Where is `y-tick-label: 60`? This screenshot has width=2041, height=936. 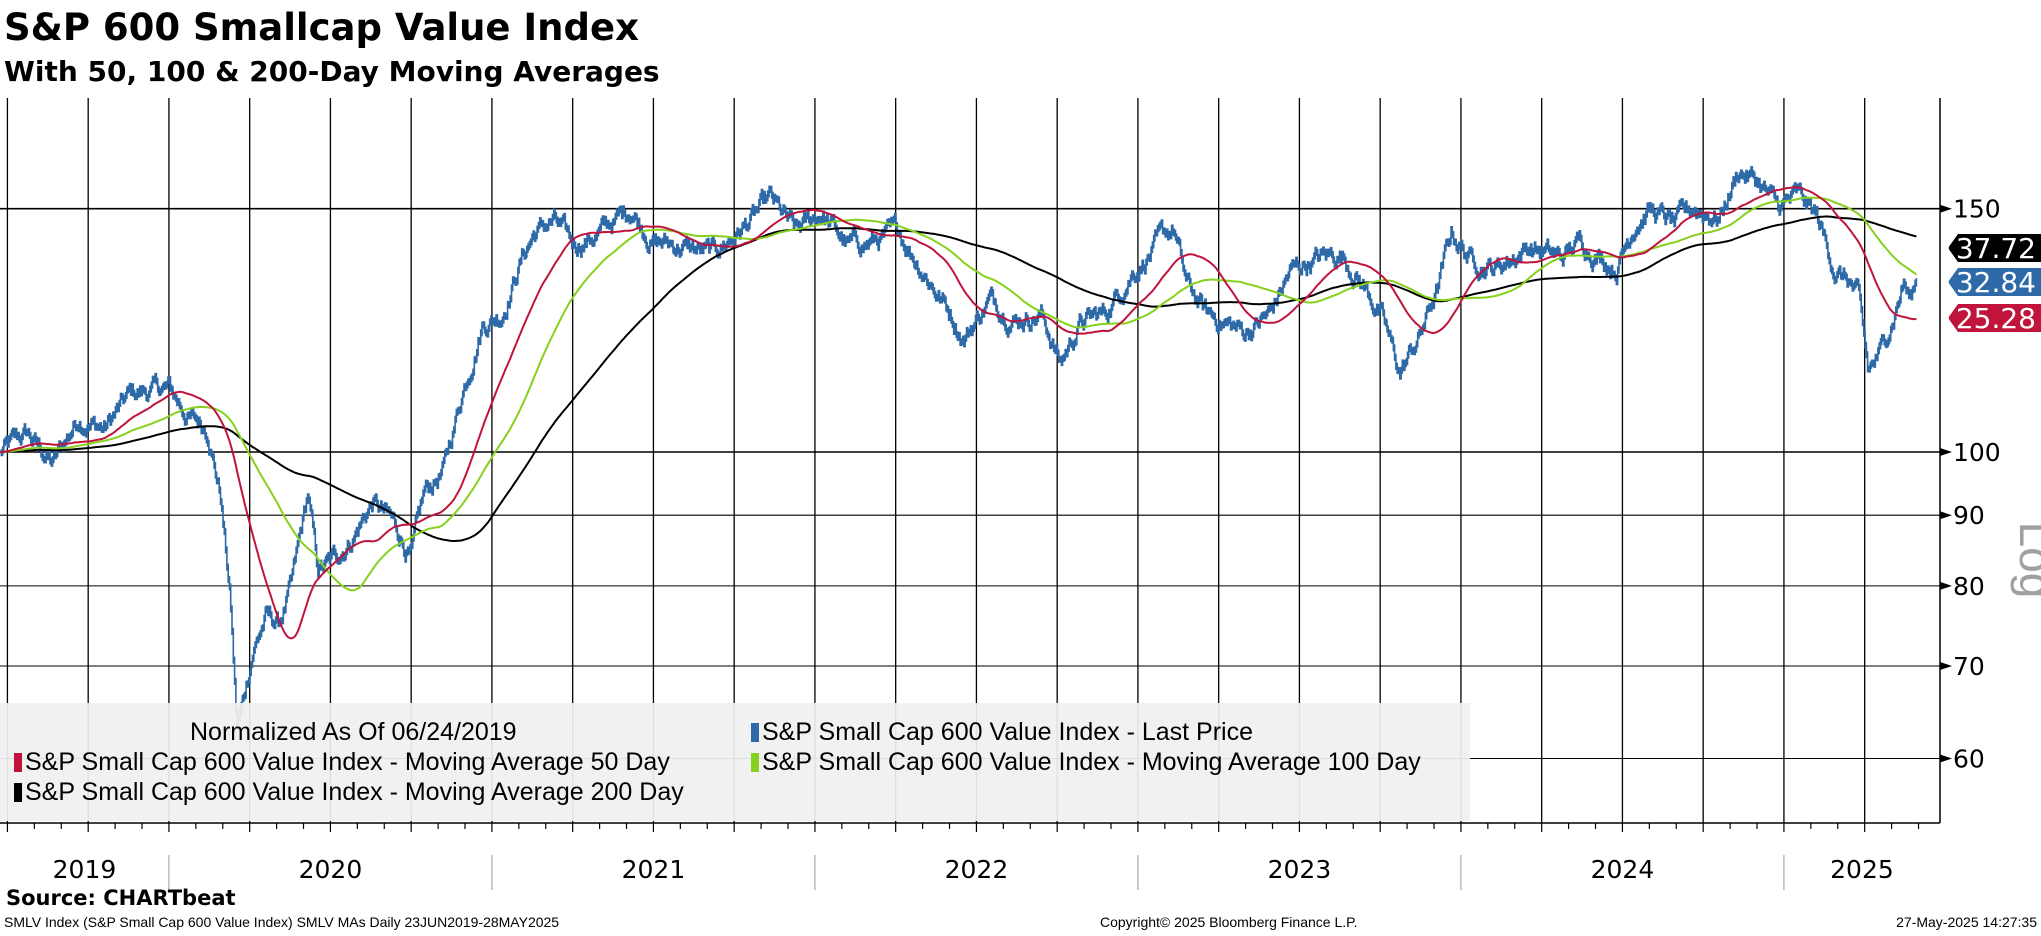
y-tick-label: 60 is located at coordinates (1969, 758).